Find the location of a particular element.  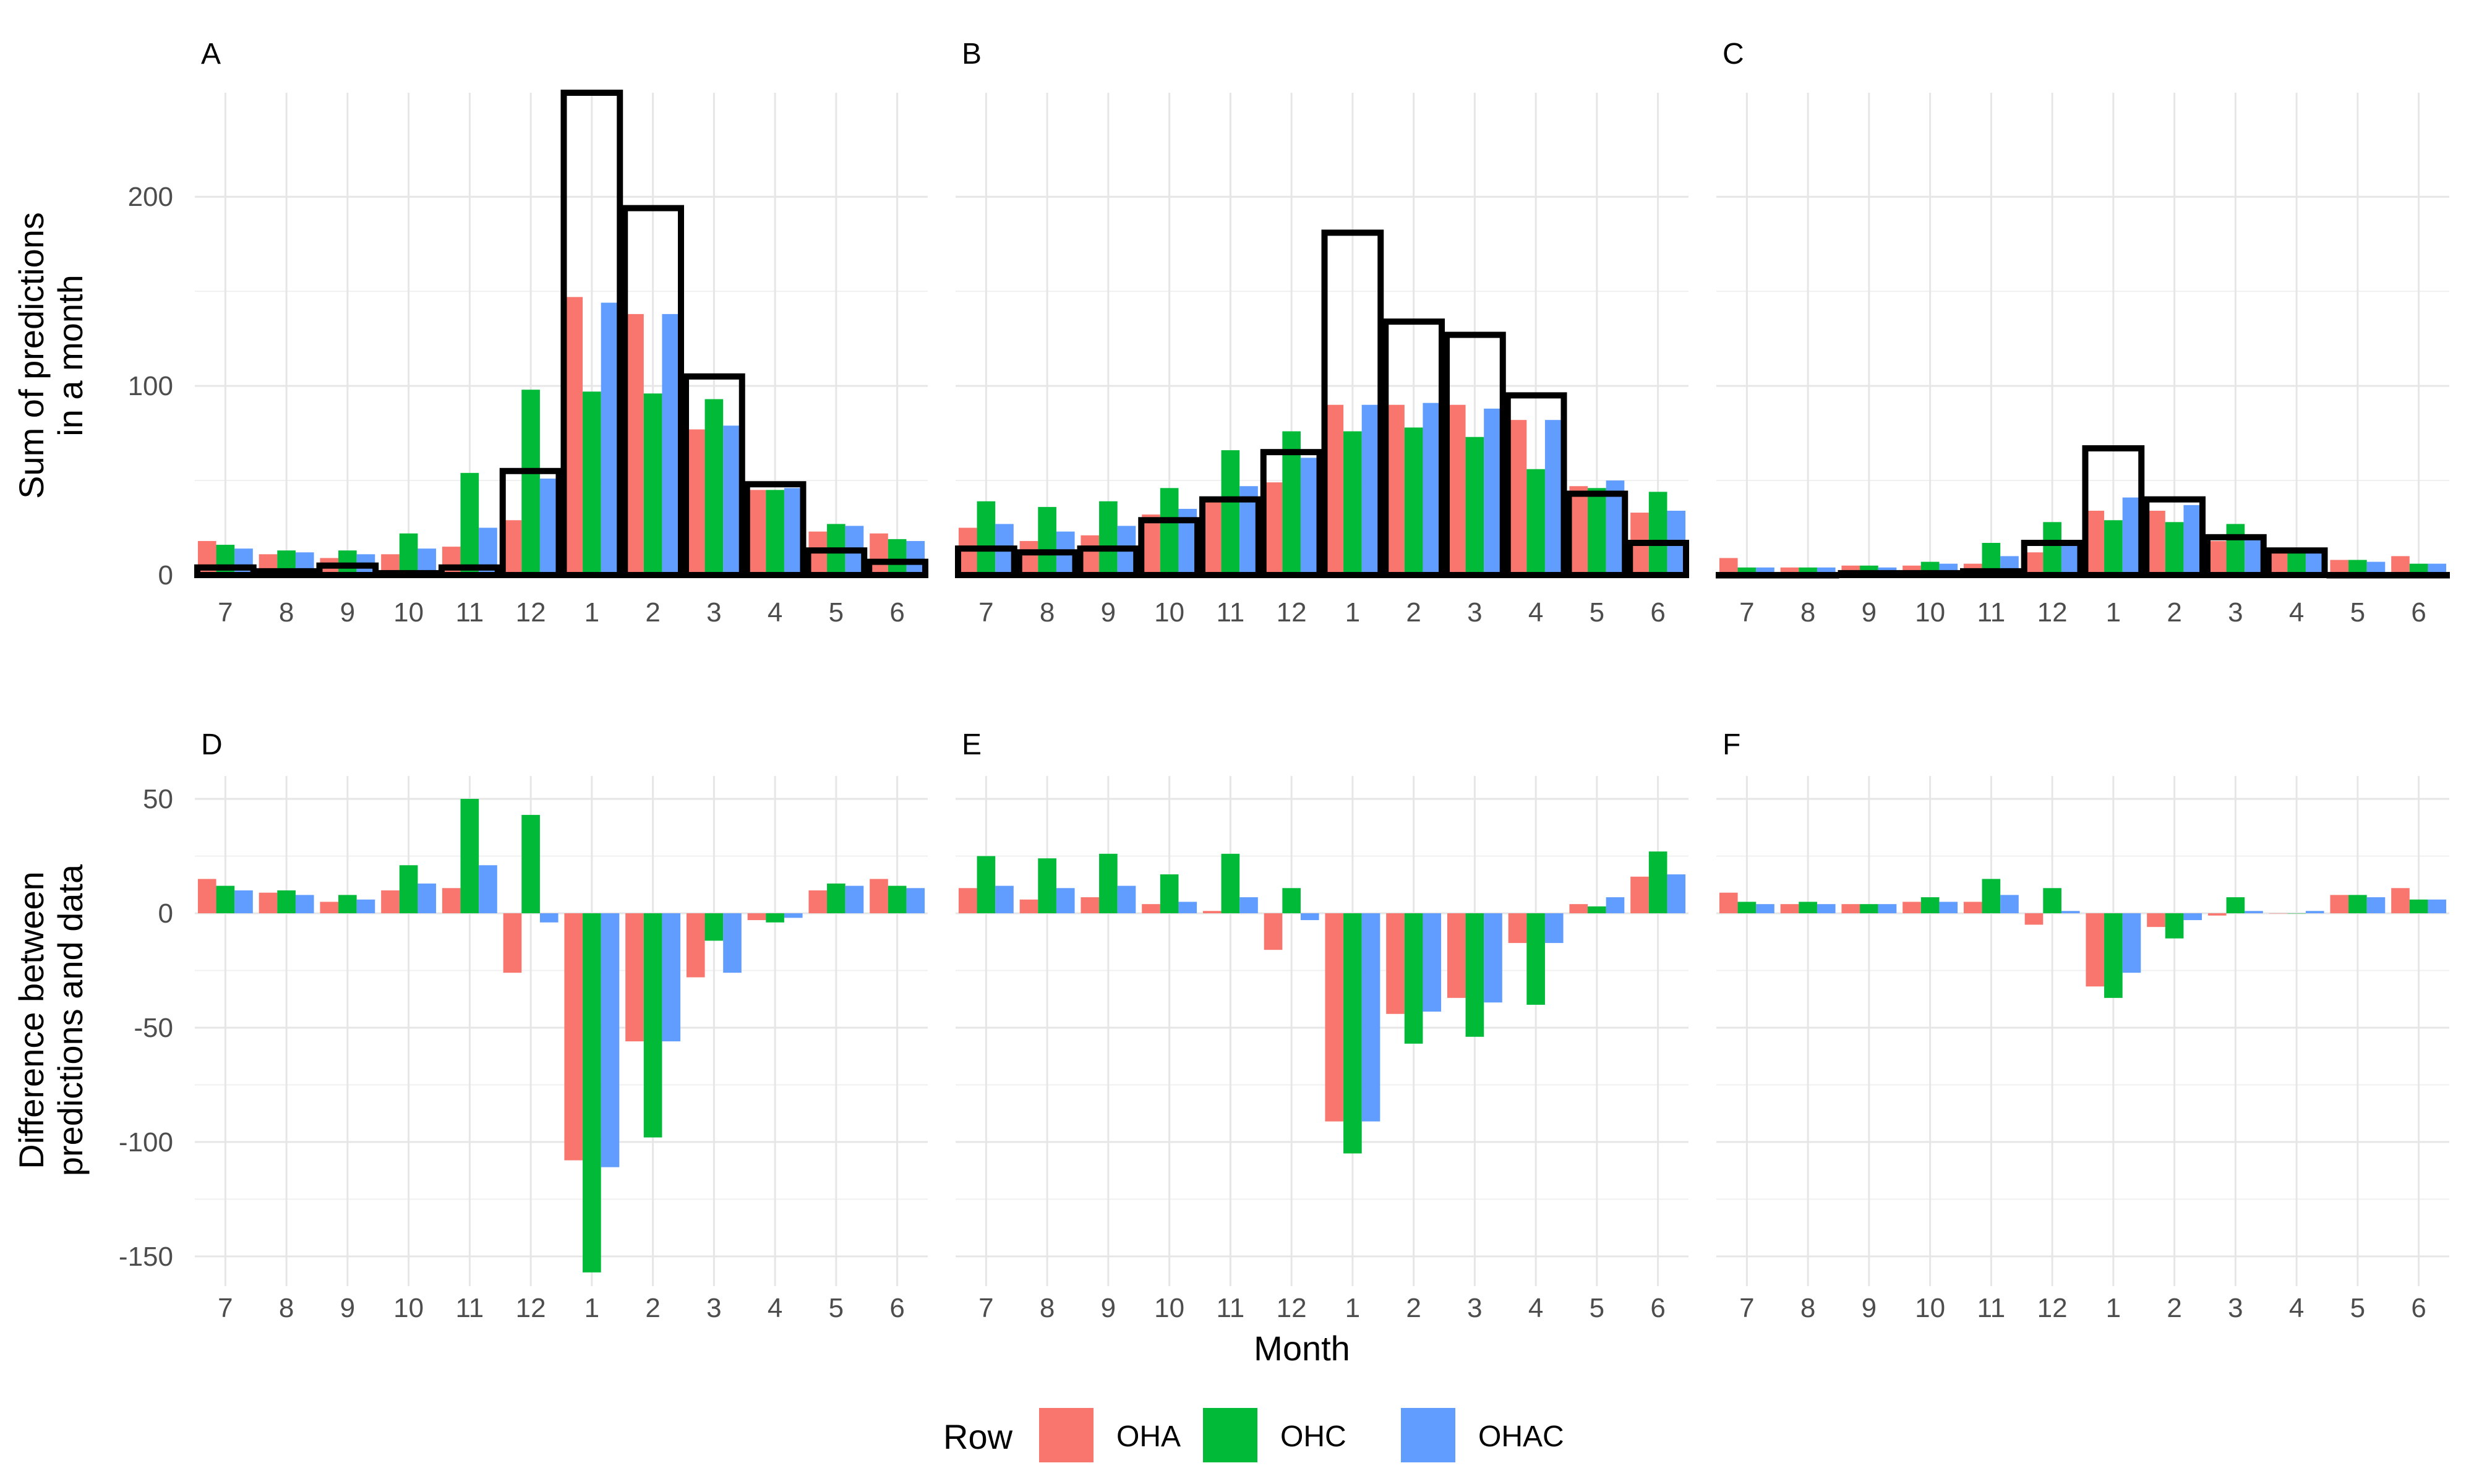

x-tick-label-C-1: 1 is located at coordinates (2113, 612).